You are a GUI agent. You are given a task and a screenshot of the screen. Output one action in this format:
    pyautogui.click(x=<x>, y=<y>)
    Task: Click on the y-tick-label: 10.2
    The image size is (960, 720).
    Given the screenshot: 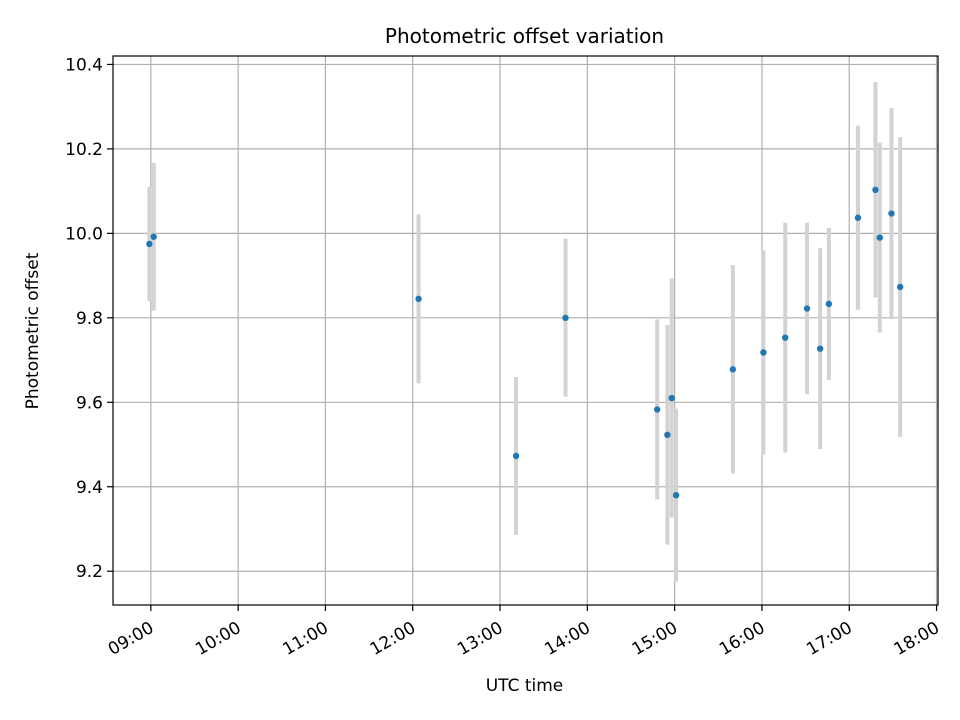 What is the action you would take?
    pyautogui.click(x=84, y=150)
    